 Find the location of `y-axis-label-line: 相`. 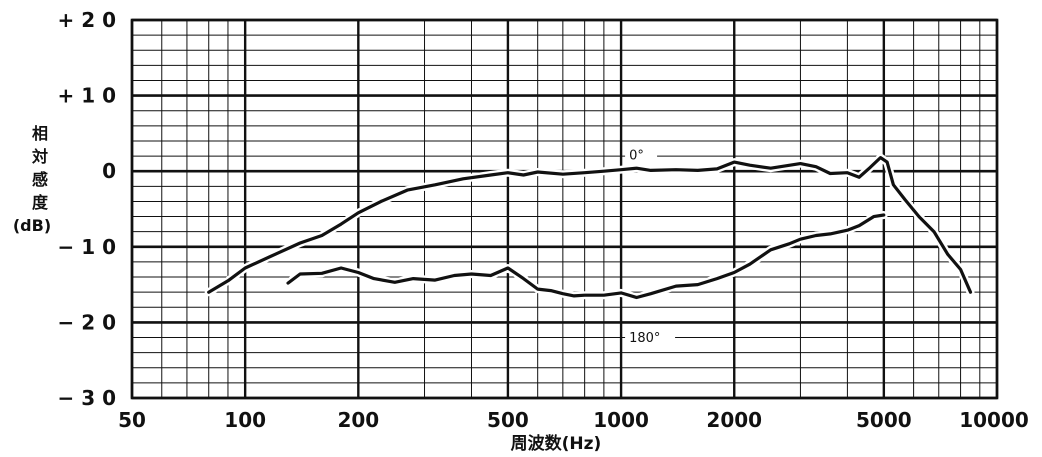

y-axis-label-line: 相 is located at coordinates (40, 133).